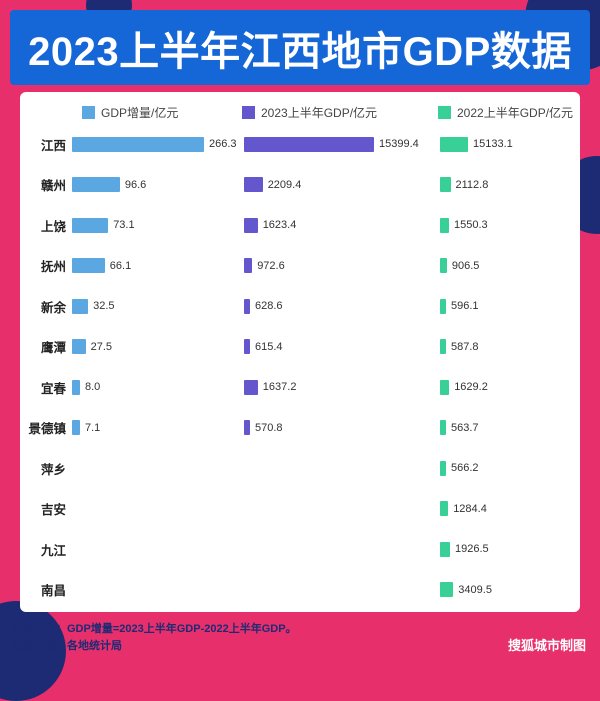 The height and width of the screenshot is (701, 600). What do you see at coordinates (505, 590) in the screenshot?
I see `bar-cell: 3409.5` at bounding box center [505, 590].